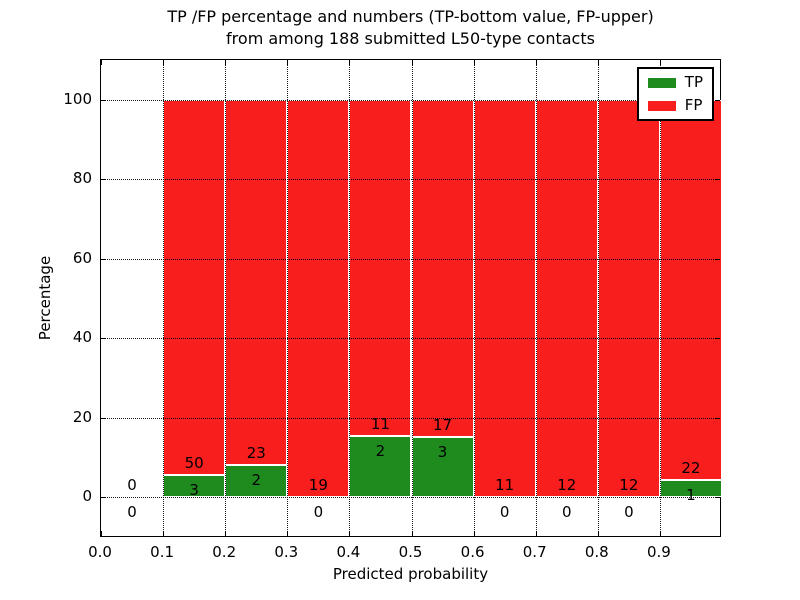 This screenshot has width=800, height=600. I want to click on bar-label-fp: 22, so click(691, 467).